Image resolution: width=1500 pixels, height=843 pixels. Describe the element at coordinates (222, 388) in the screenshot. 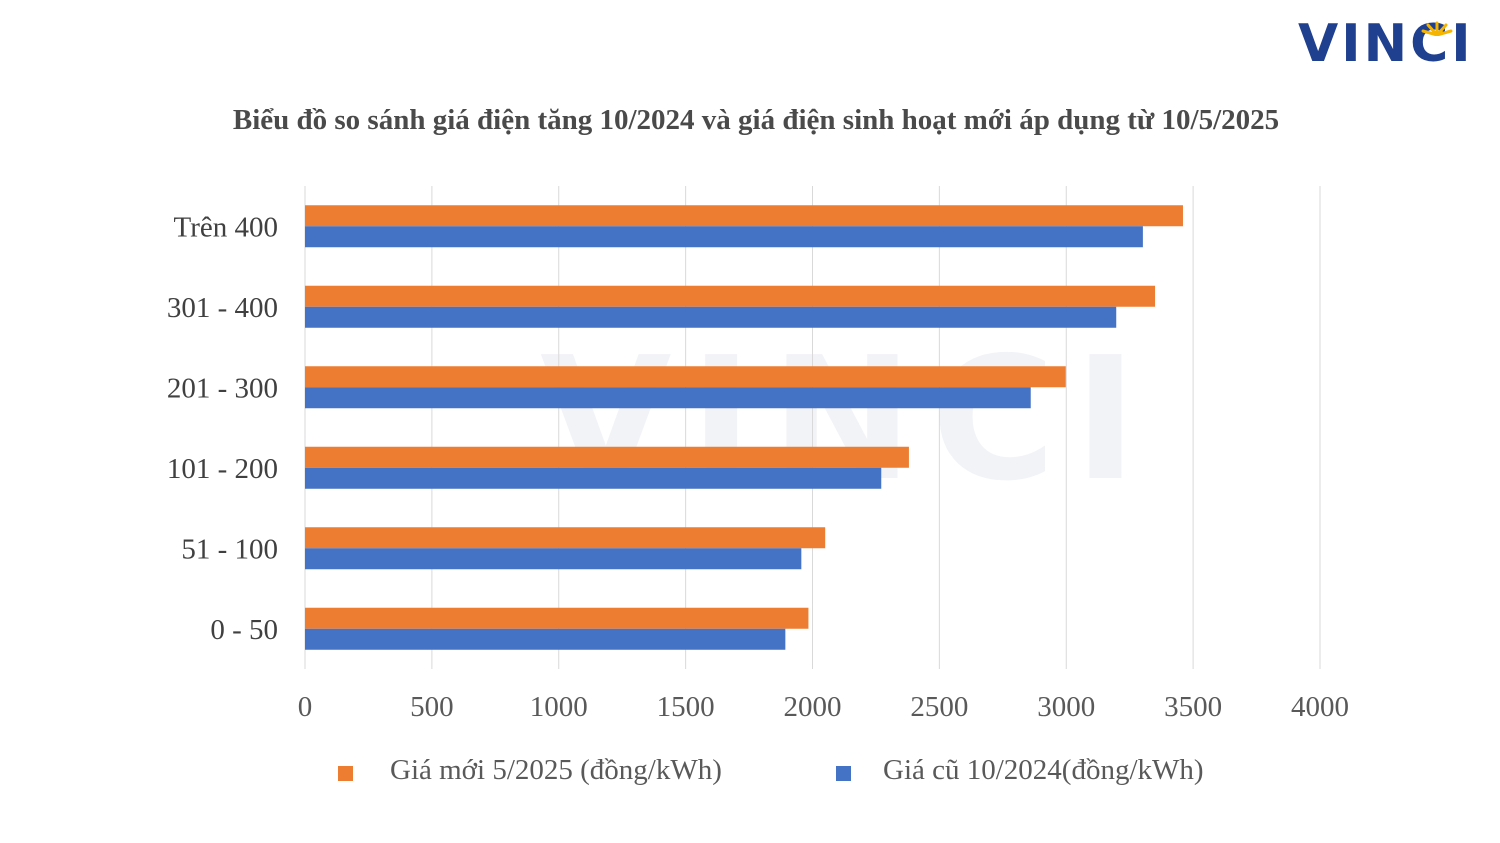

I see `category-label: 201 - 300` at that location.